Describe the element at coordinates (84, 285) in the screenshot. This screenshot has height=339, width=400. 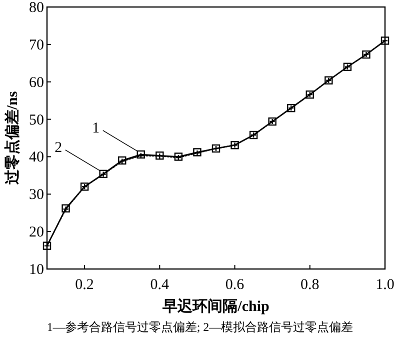
I see `x-tick-label: 0.2` at that location.